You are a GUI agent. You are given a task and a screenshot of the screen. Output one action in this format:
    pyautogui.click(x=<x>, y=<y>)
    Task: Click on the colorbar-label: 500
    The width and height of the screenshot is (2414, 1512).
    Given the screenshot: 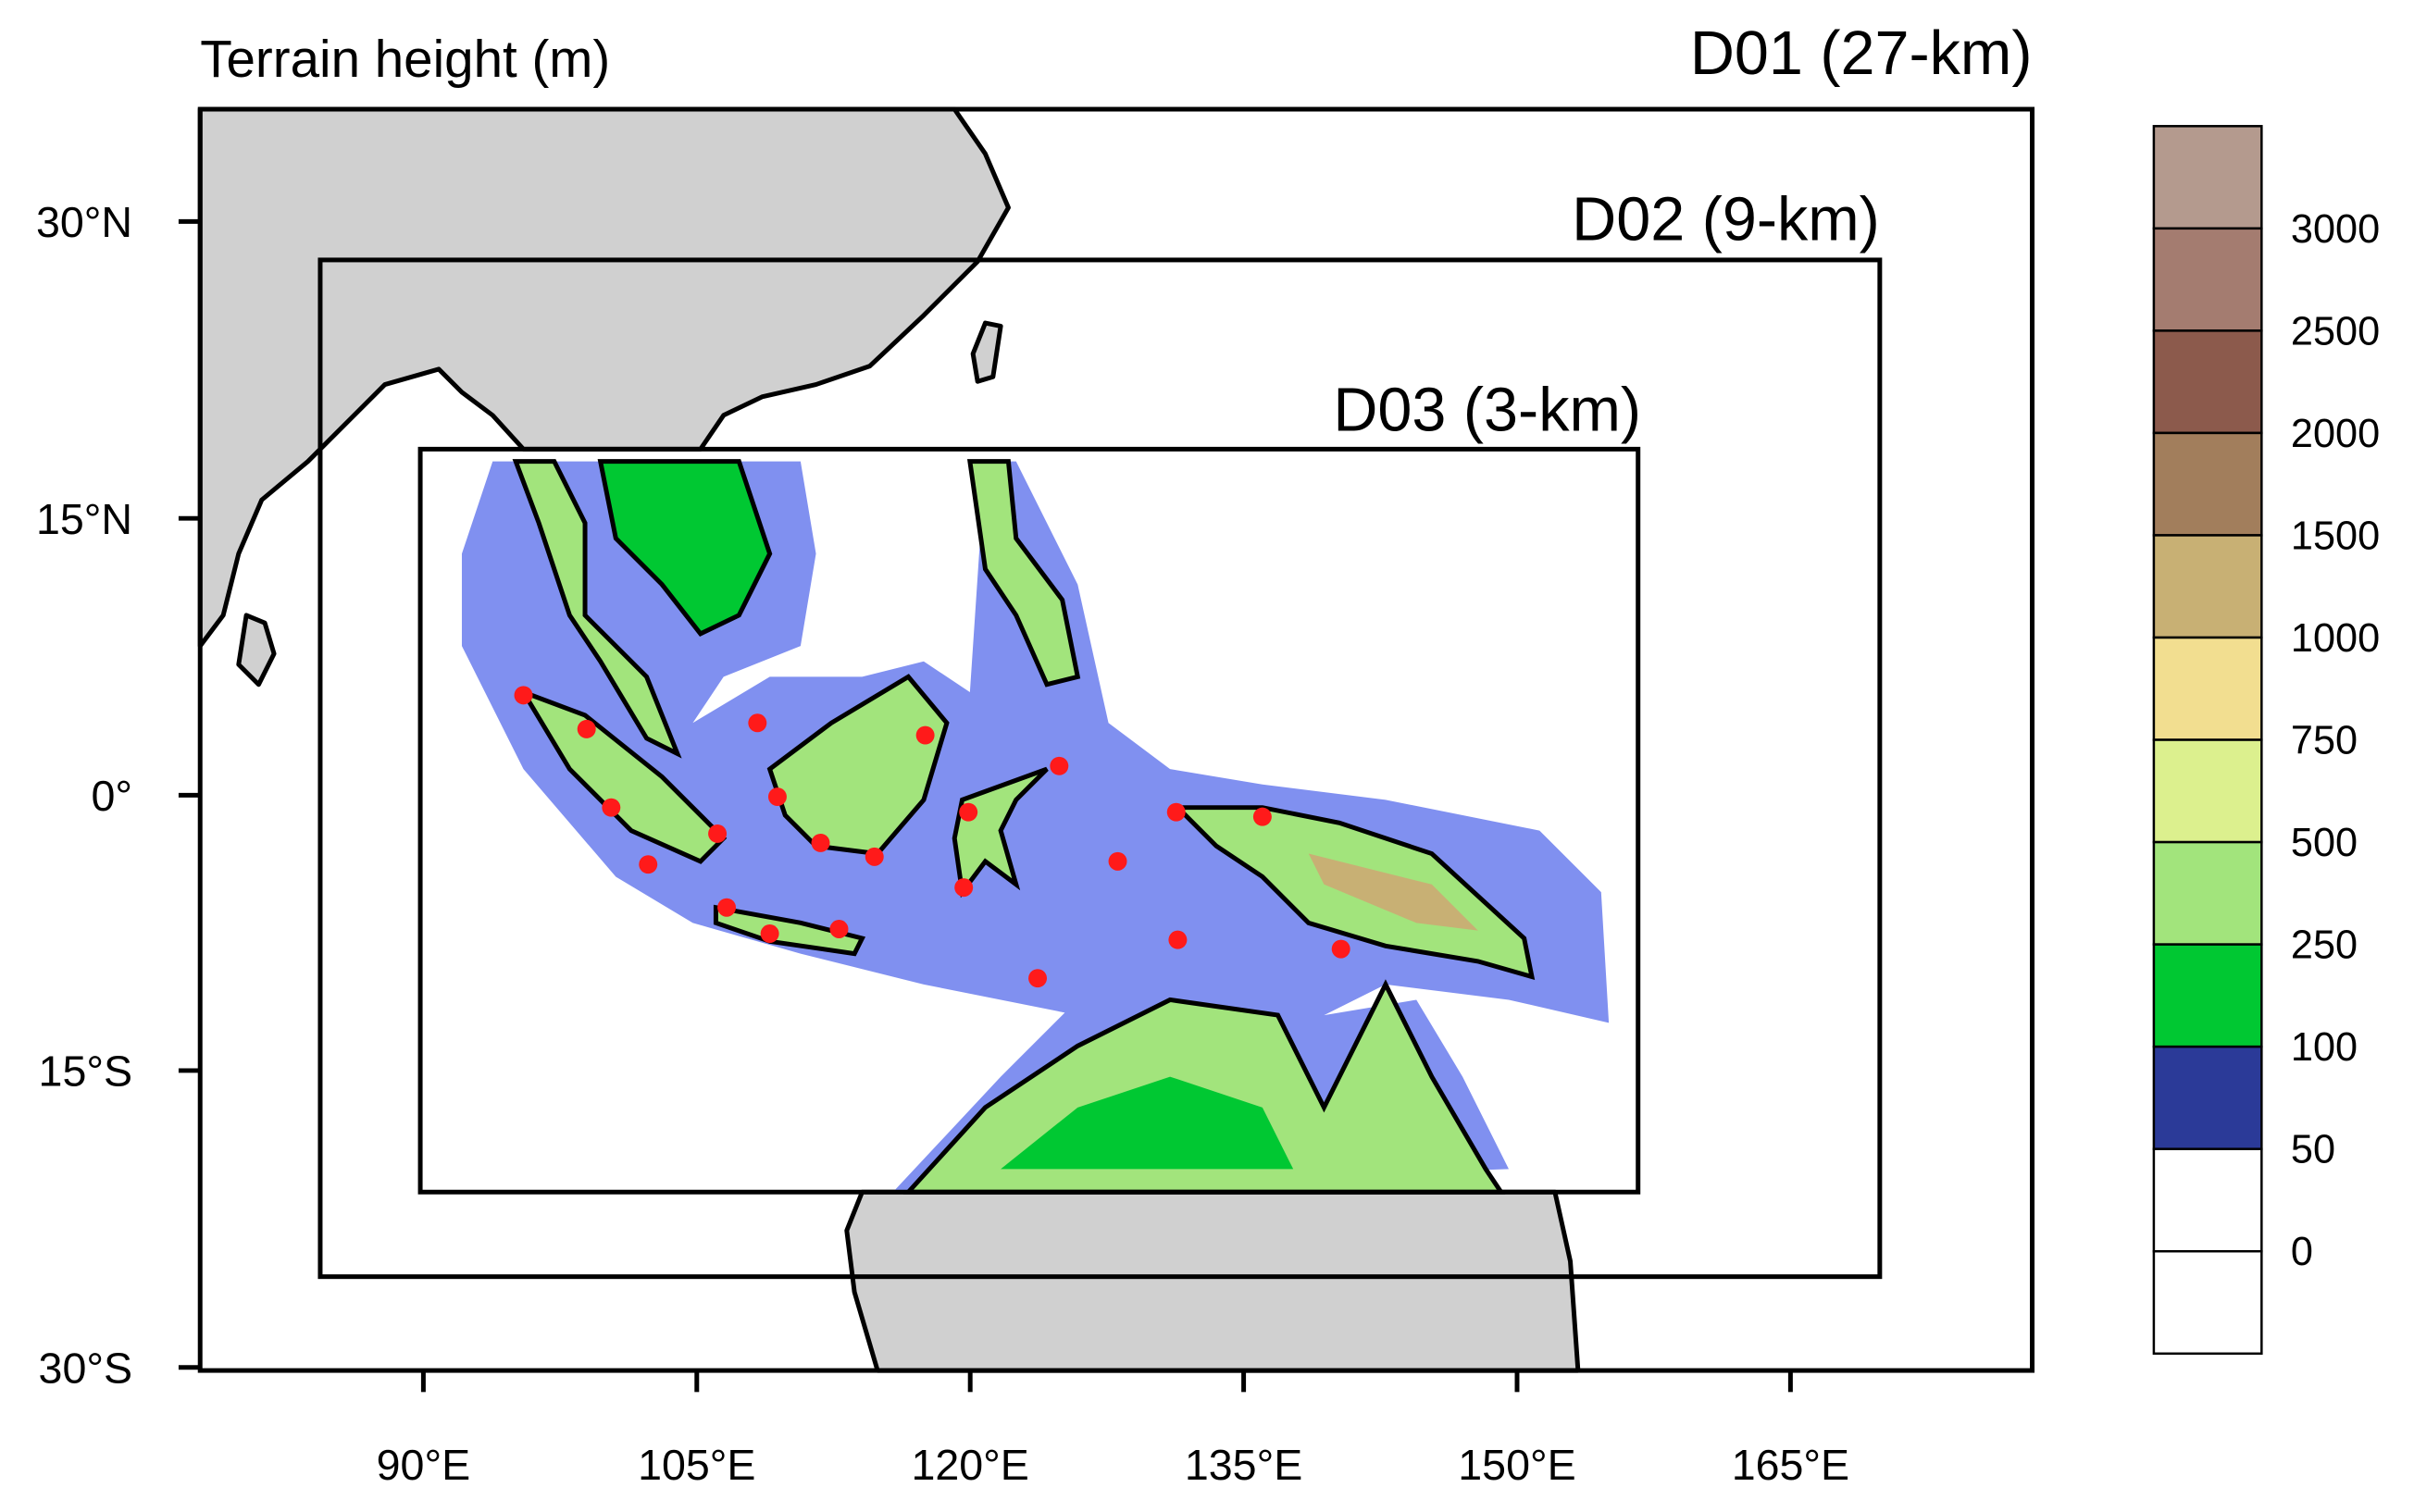 What is the action you would take?
    pyautogui.click(x=2325, y=843)
    